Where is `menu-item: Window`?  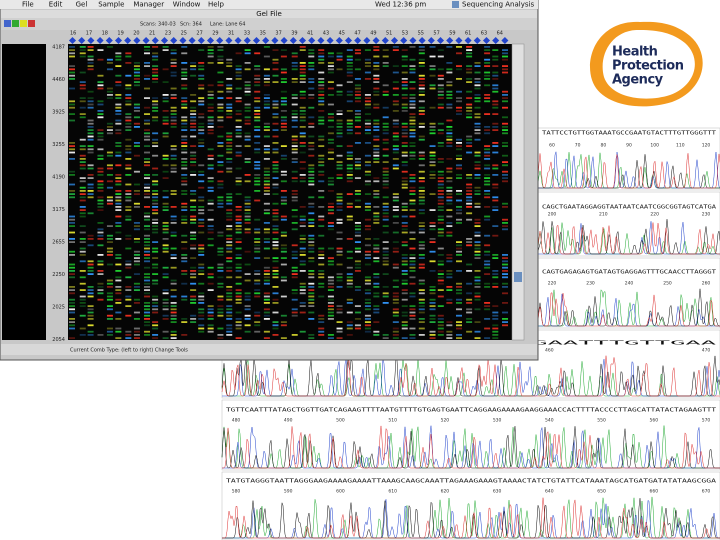 menu-item: Window is located at coordinates (187, 5).